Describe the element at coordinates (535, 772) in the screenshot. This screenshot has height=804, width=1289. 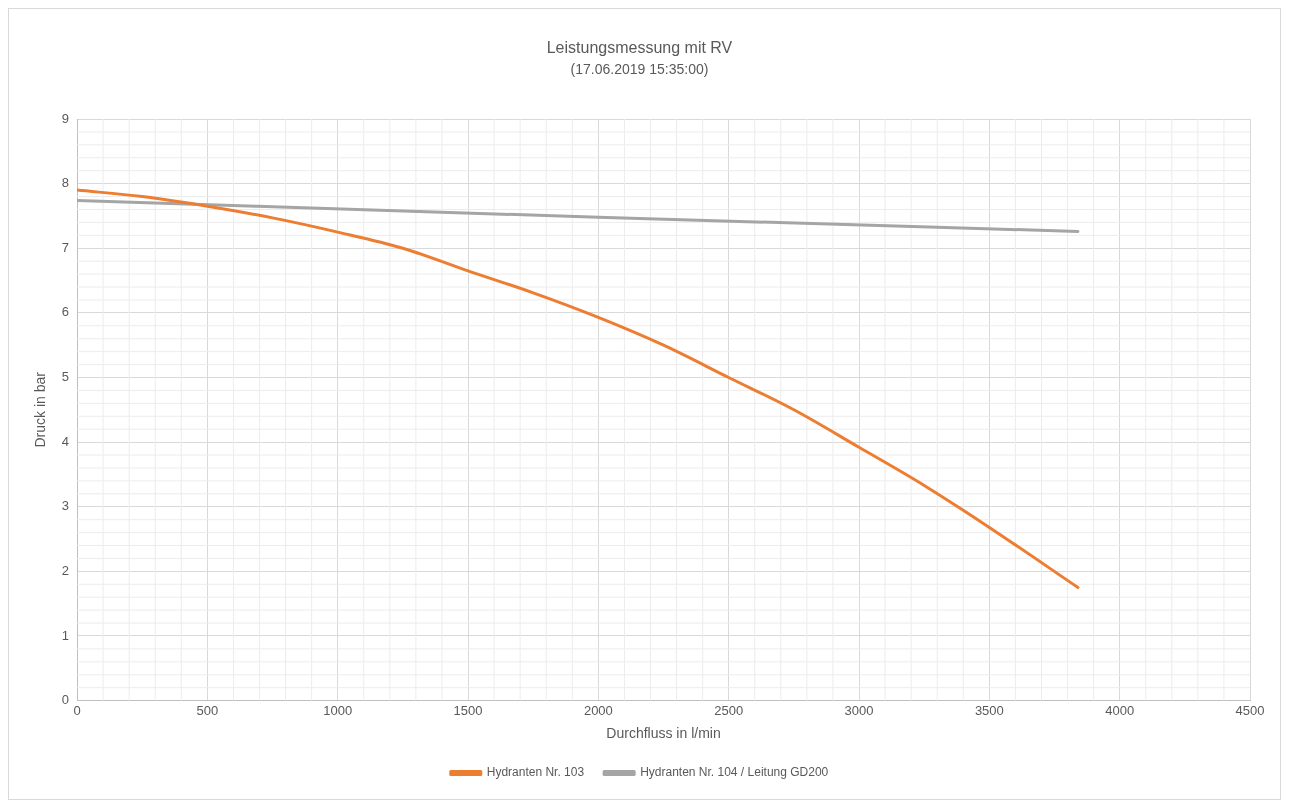
I see `legend-label: Hydranten Nr. 103` at that location.